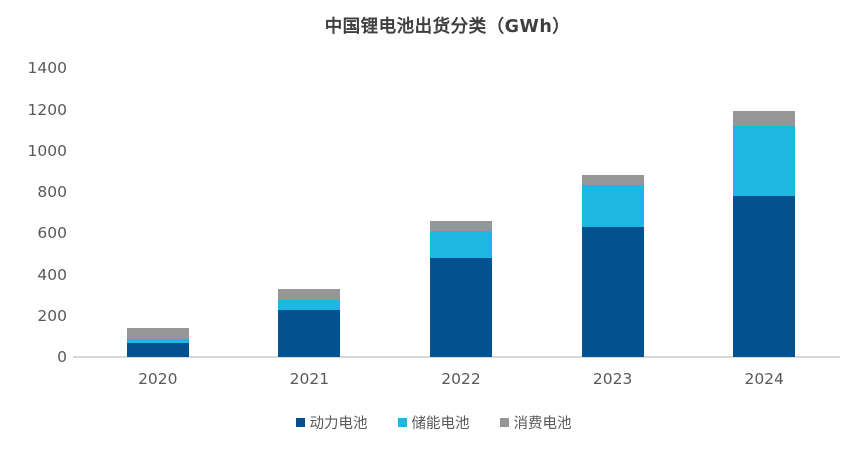 The height and width of the screenshot is (450, 867). What do you see at coordinates (52, 274) in the screenshot?
I see `y-axis-tick-label: 400` at bounding box center [52, 274].